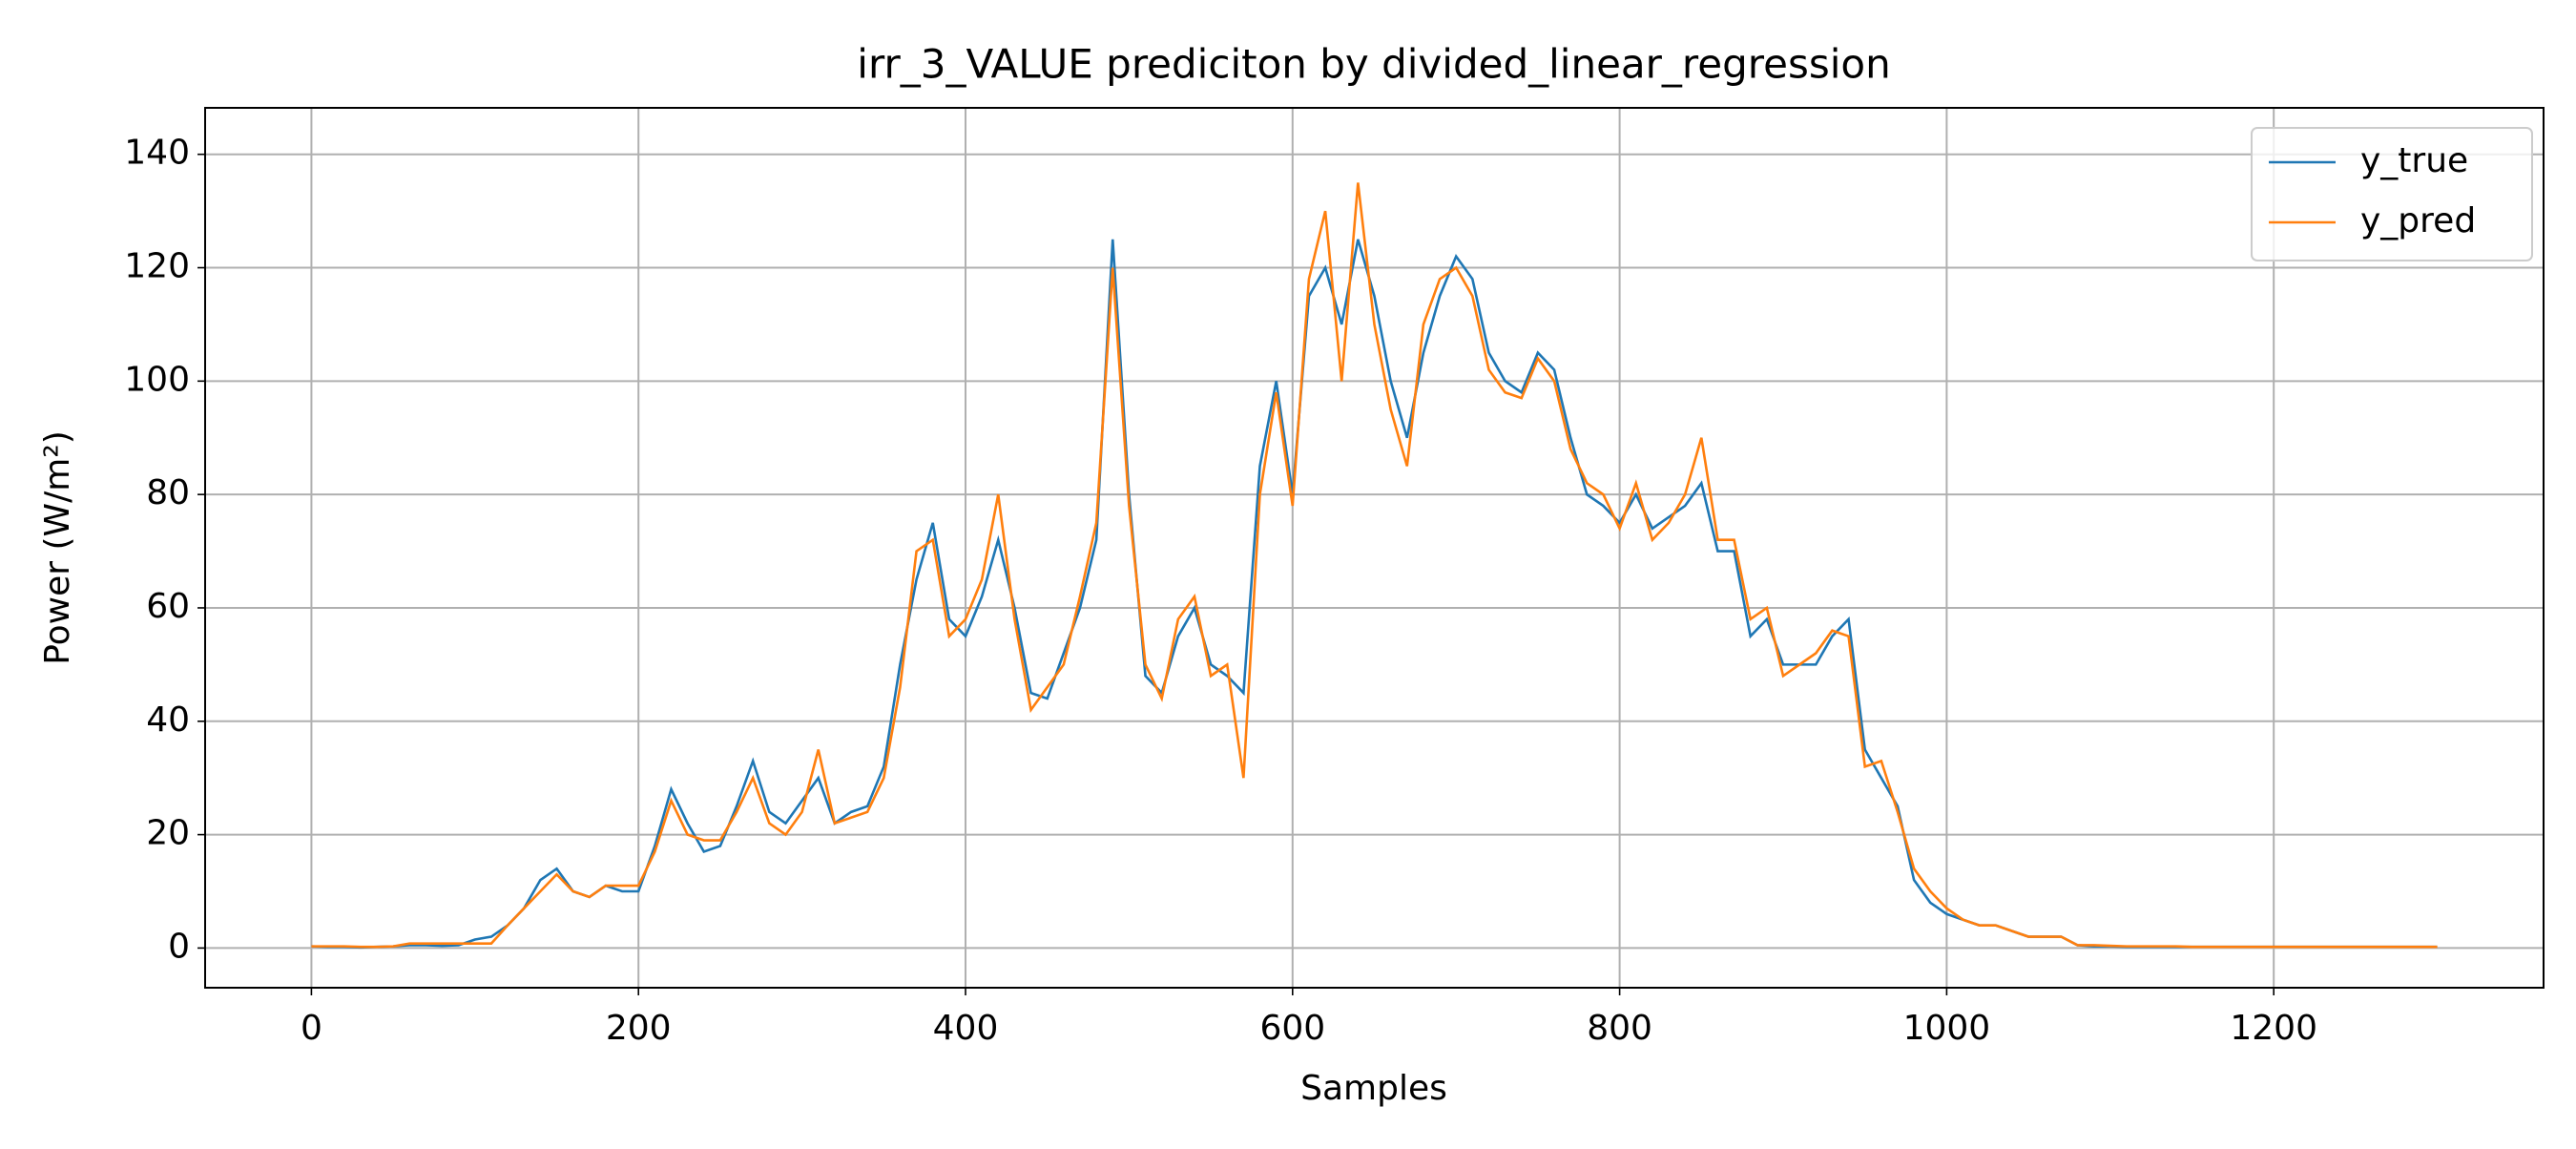  What do you see at coordinates (639, 1028) in the screenshot?
I see `x-tick-label: 200` at bounding box center [639, 1028].